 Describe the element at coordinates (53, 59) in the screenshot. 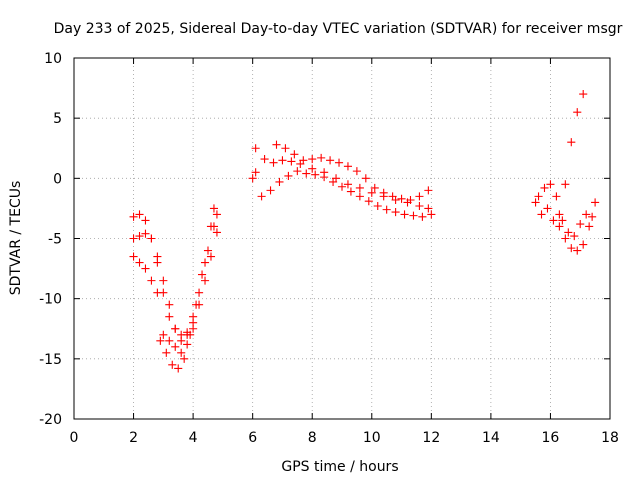

I see `y-tick-label: 10` at that location.